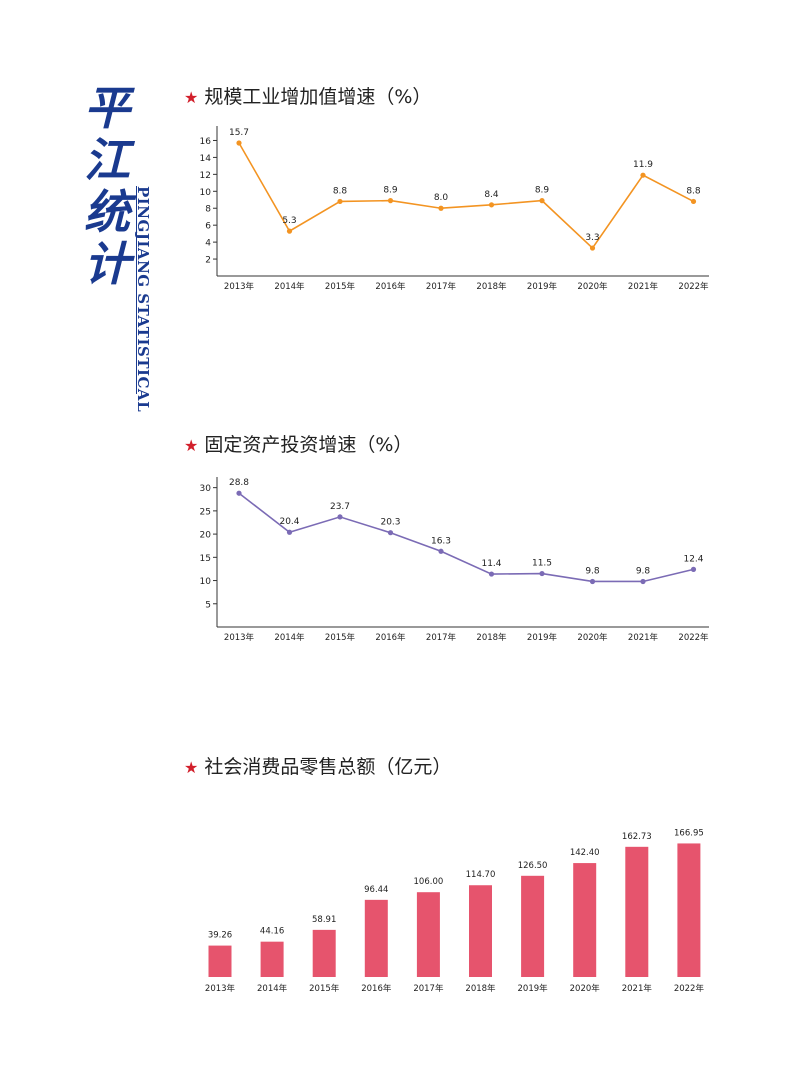 This screenshot has width=793, height=1077. Describe the element at coordinates (318, 97) in the screenshot. I see `chart-title-text: 规模工业增加值增速（%）` at that location.